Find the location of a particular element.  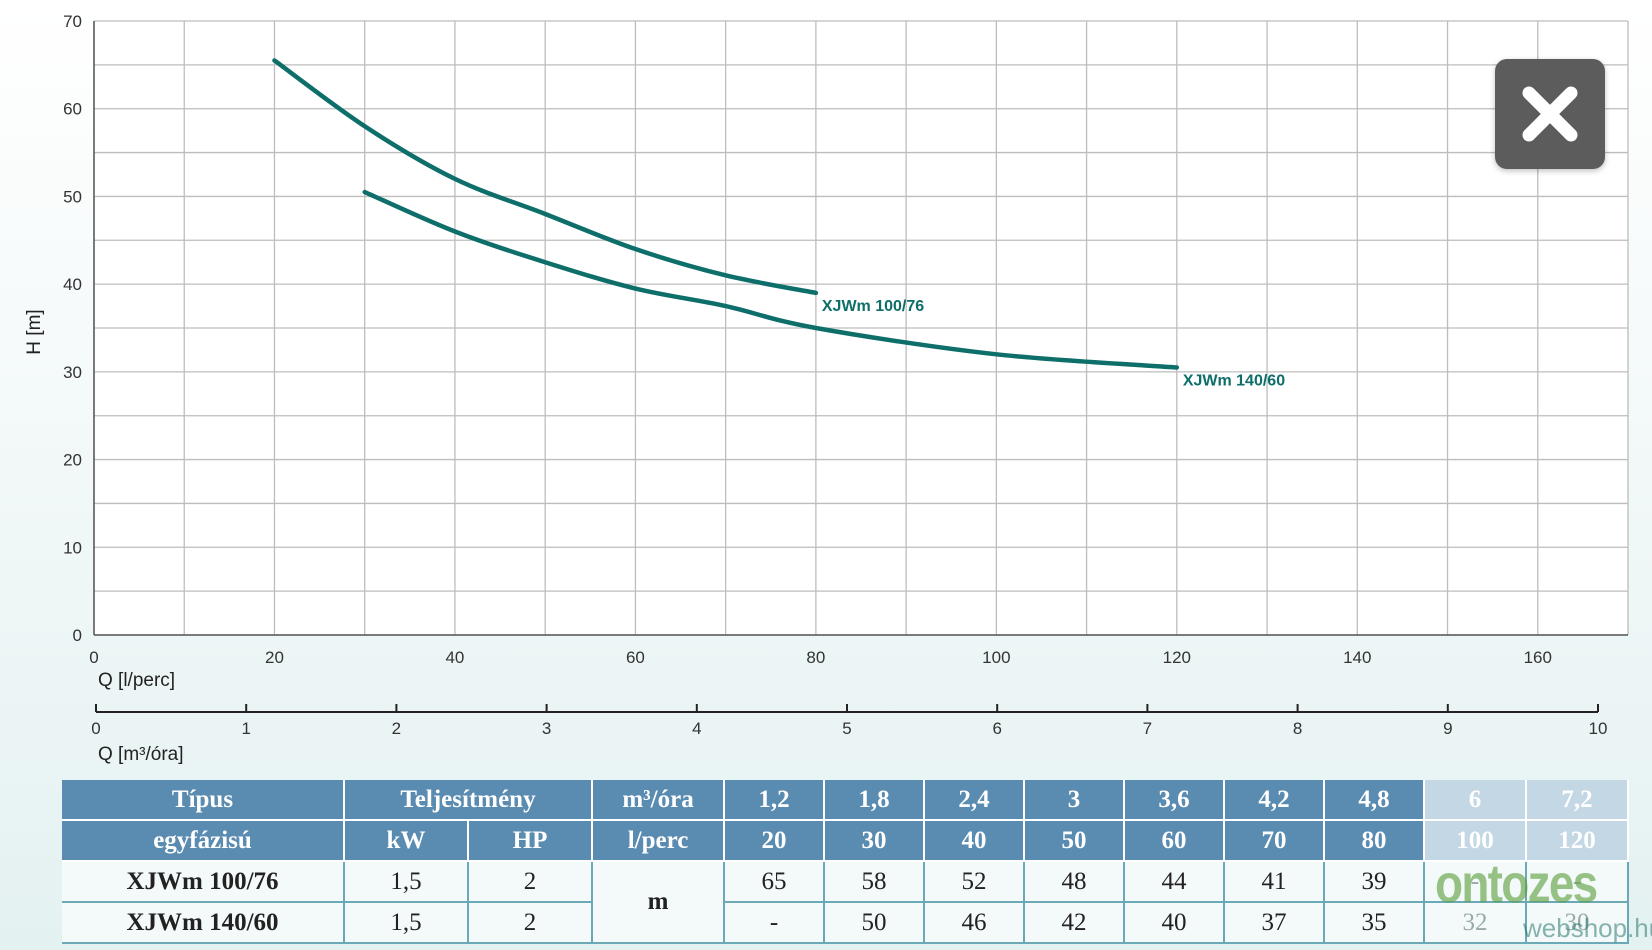

value-cell: 42 is located at coordinates (1075, 923).